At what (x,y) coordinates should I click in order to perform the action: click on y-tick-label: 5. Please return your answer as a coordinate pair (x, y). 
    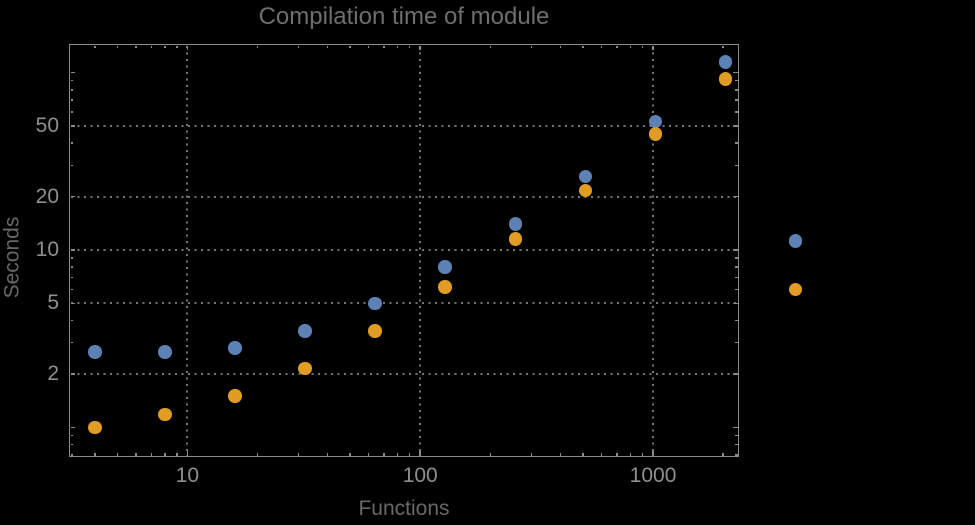
    Looking at the image, I should click on (53, 303).